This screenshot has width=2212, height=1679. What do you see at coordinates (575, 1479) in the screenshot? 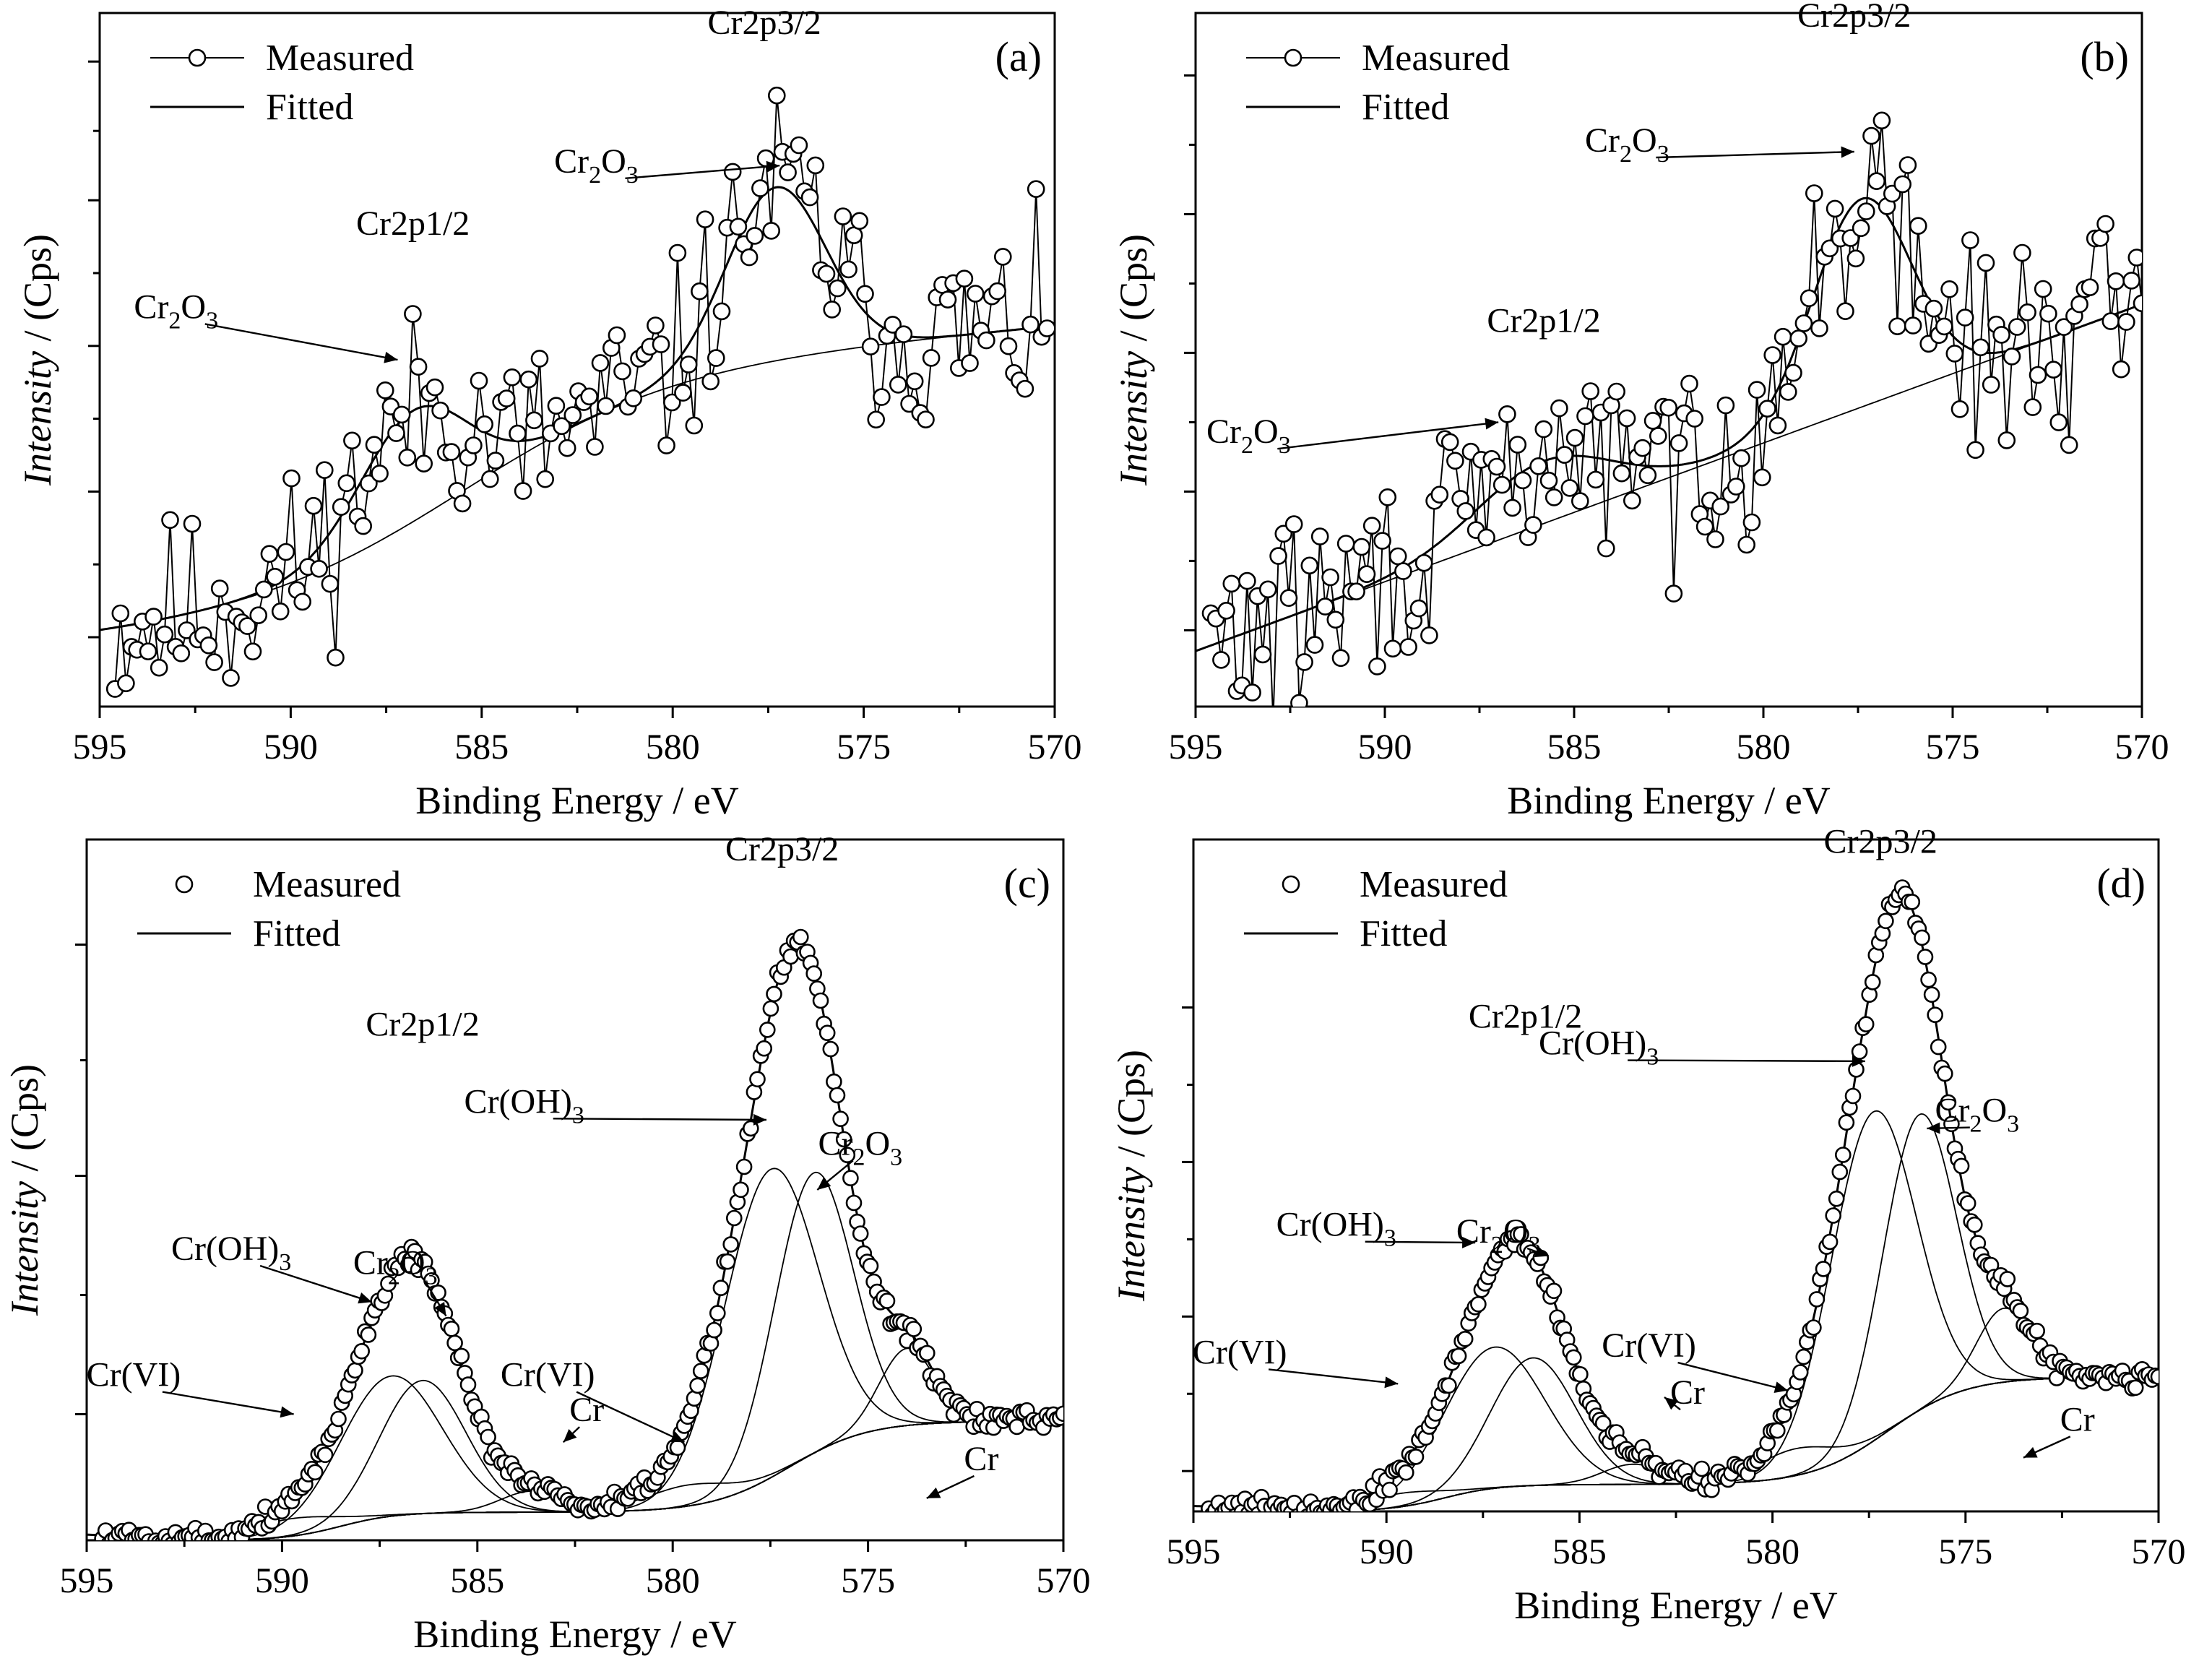
I see `component-peak-line` at bounding box center [575, 1479].